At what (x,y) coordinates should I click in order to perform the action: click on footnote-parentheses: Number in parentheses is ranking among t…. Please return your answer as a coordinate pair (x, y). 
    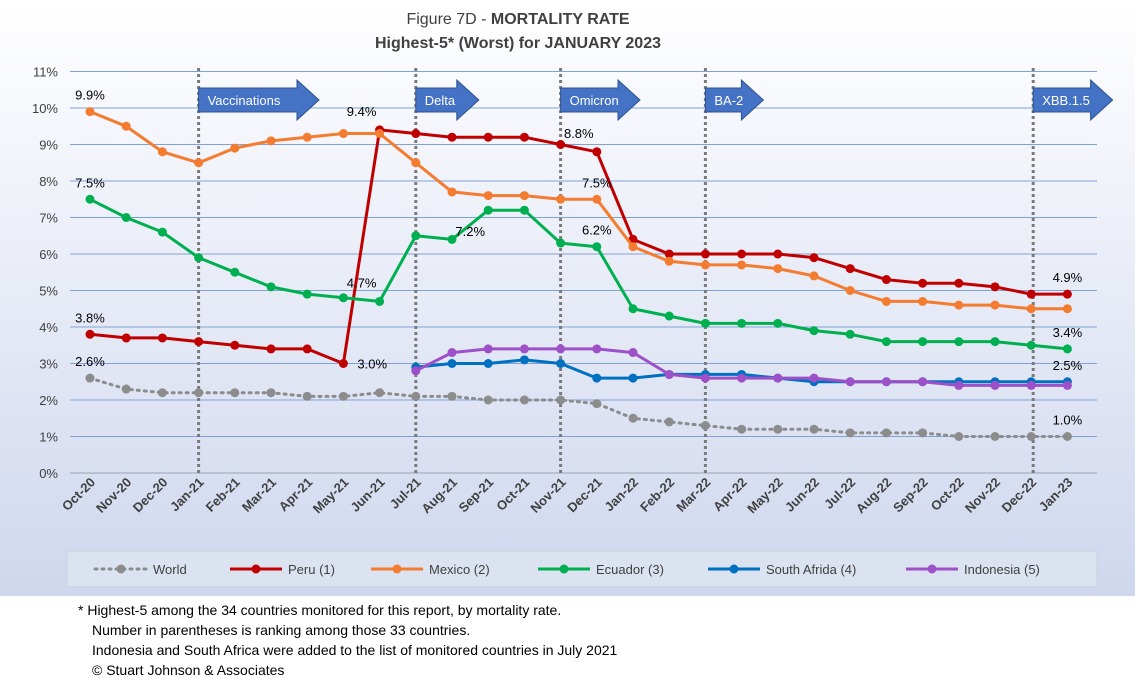
    Looking at the image, I should click on (281, 630).